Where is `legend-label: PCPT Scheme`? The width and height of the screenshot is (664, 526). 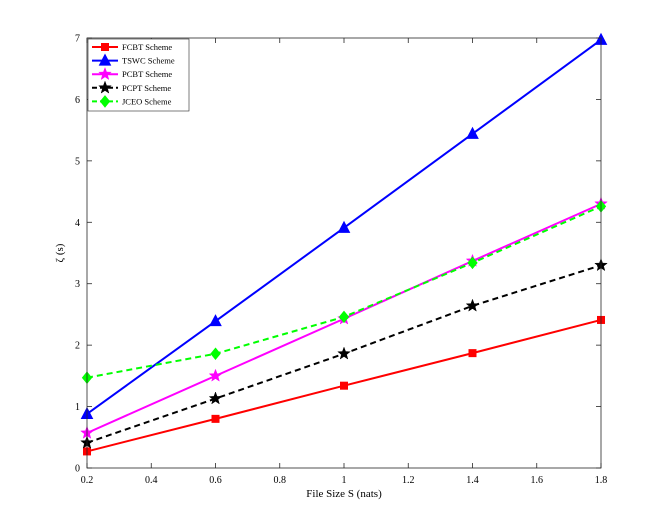 legend-label: PCPT Scheme is located at coordinates (146, 88).